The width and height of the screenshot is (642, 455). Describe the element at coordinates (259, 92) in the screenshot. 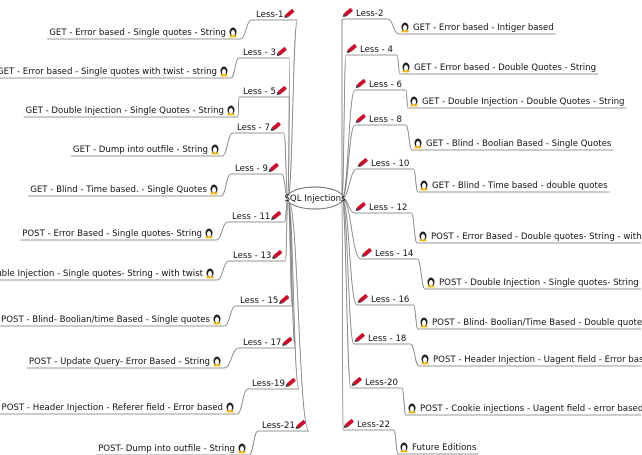

I see `branch-label: Less - 5` at that location.